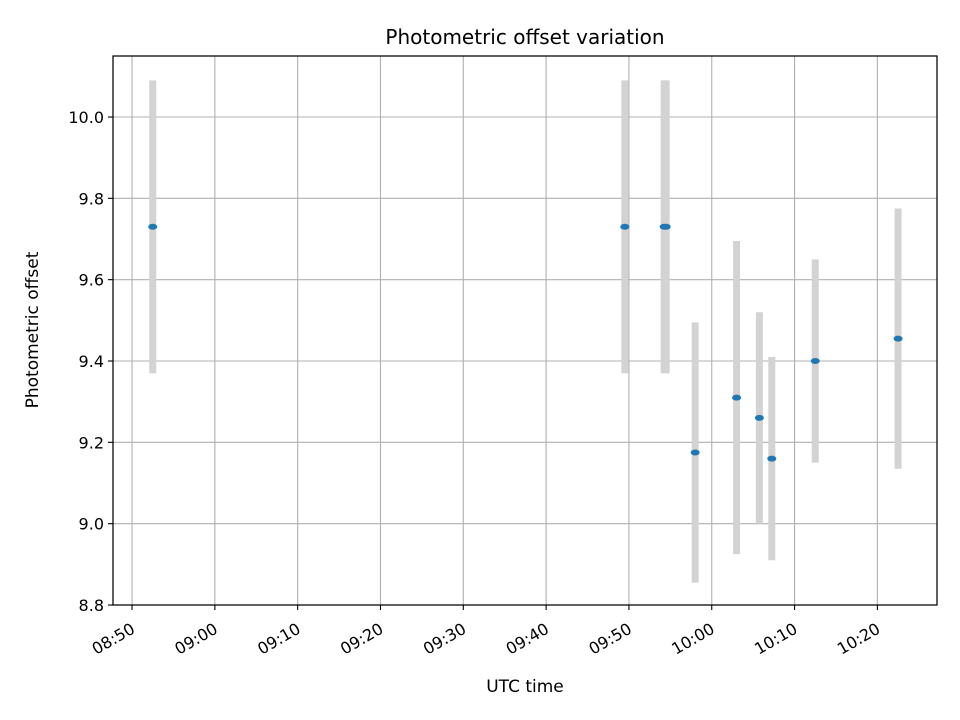  Describe the element at coordinates (91, 361) in the screenshot. I see `y-tick-label: 9.4` at that location.